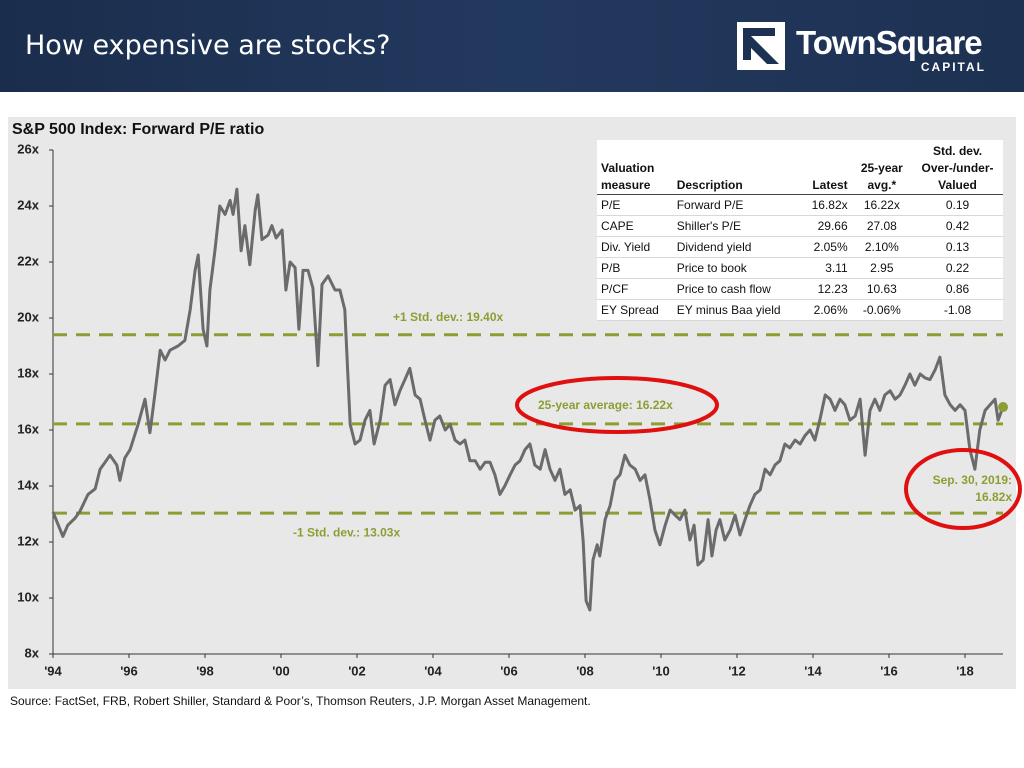 The image size is (1024, 768). Describe the element at coordinates (208, 45) in the screenshot. I see `slide-title: How expensive are stocks?` at that location.